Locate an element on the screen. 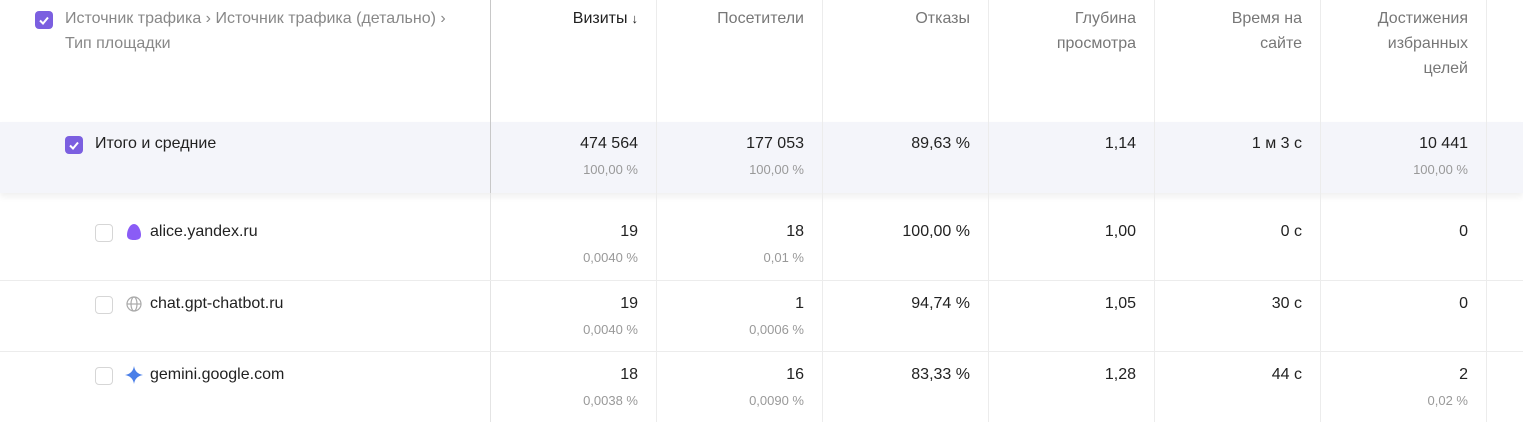  source-label: alice.yandex.ru is located at coordinates (204, 231).